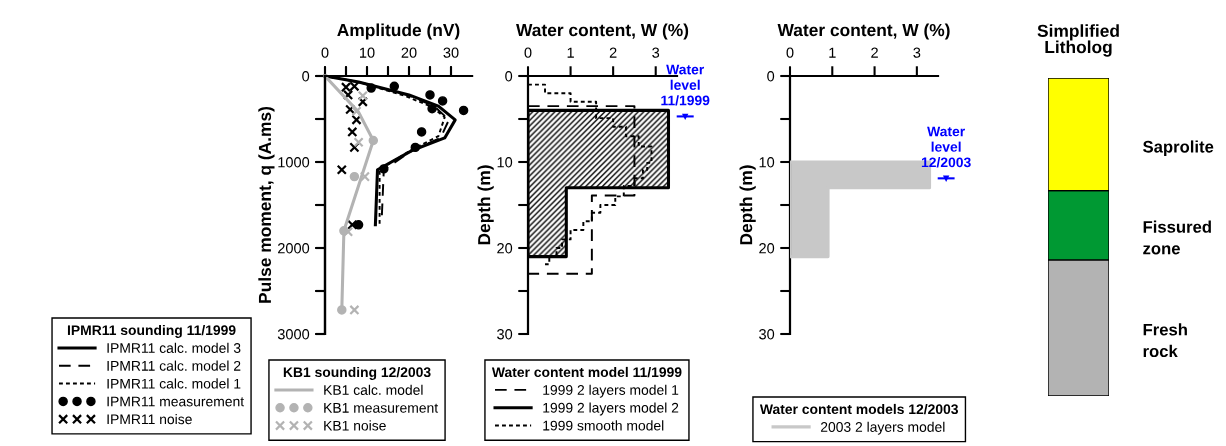 The height and width of the screenshot is (446, 1226). I want to click on x-tick-label: 20, so click(409, 52).